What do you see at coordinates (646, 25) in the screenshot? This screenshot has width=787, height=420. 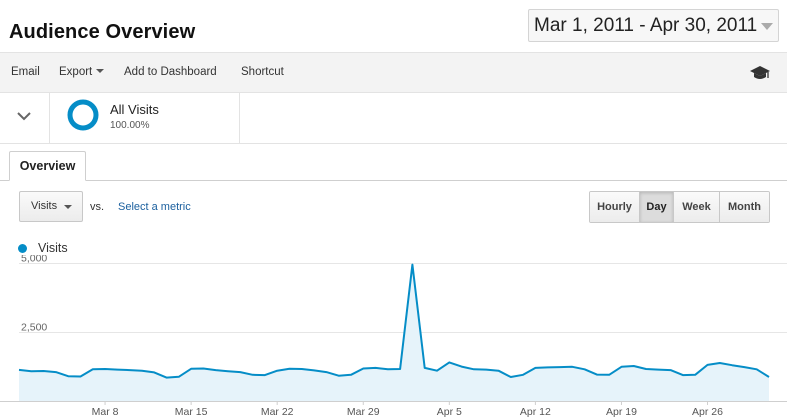 I see `date-range-text: Mar 1, 2011 - Apr 30, 2011` at bounding box center [646, 25].